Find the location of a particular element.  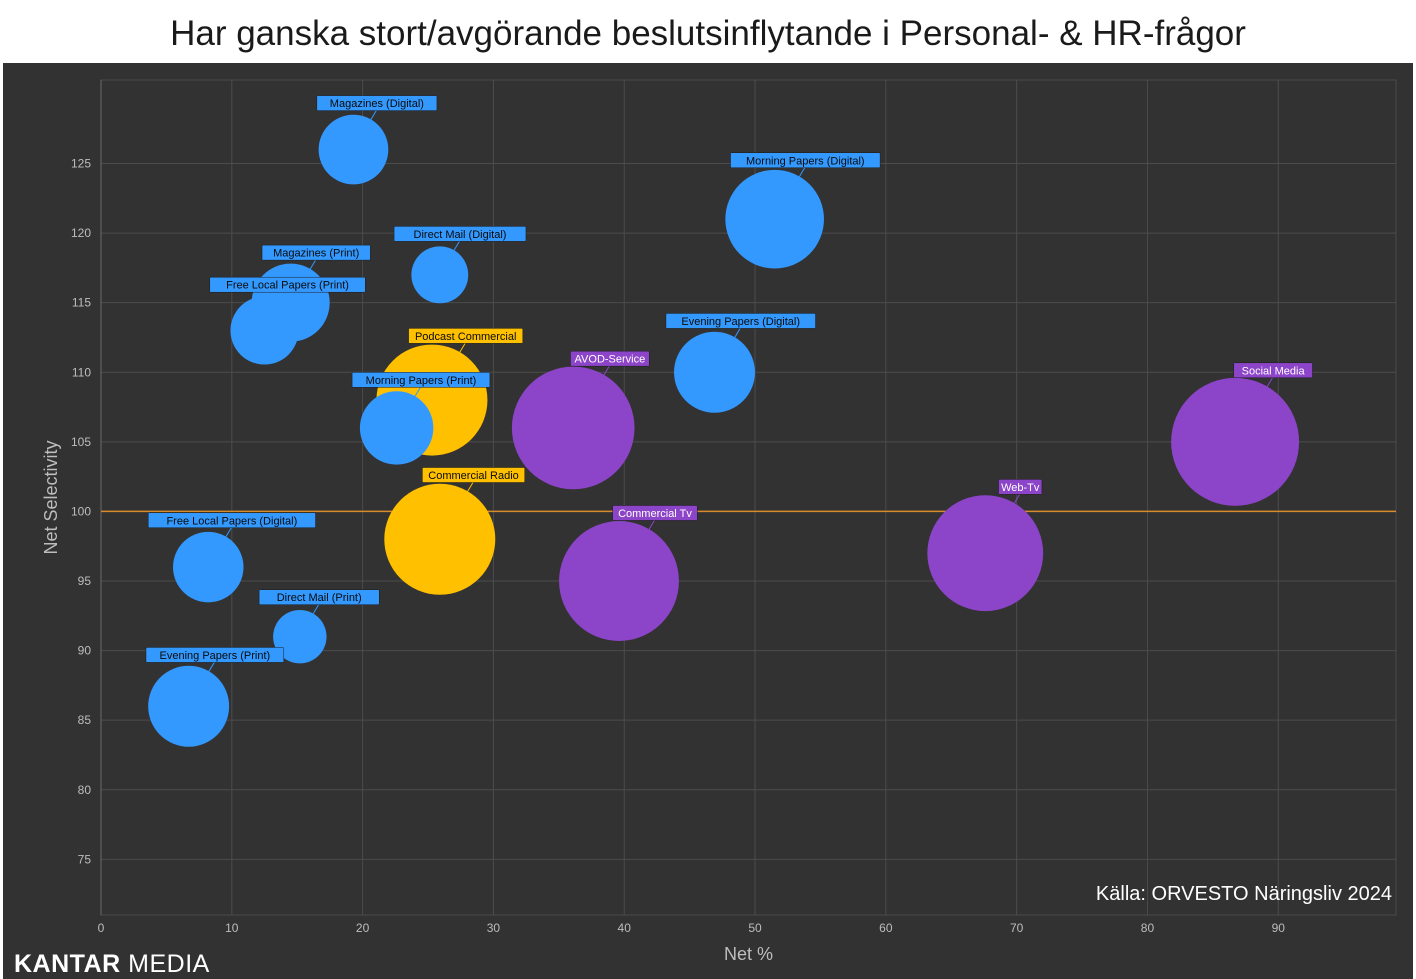

data-label: Evening Papers (Print) is located at coordinates (215, 656).